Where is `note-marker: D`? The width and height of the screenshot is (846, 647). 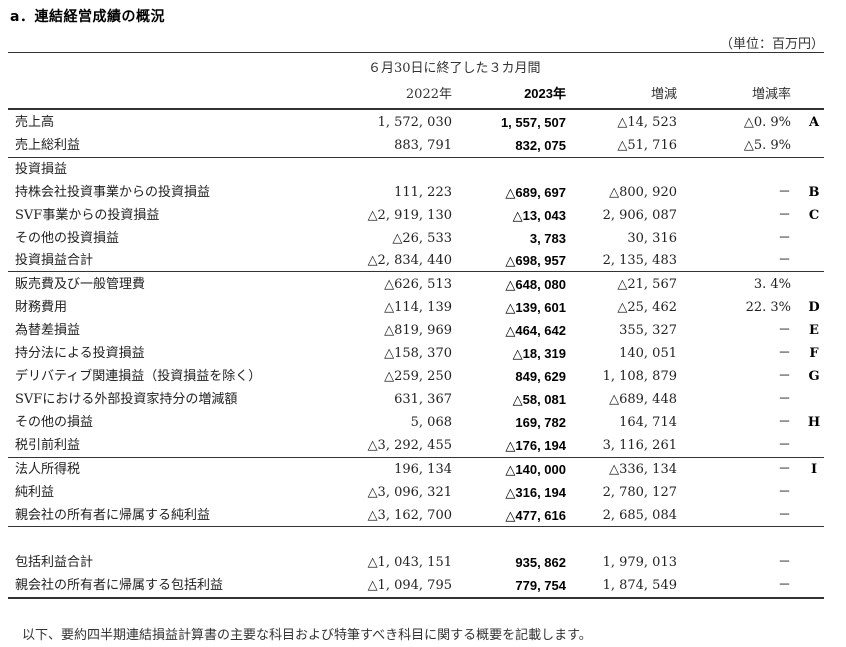
note-marker: D is located at coordinates (814, 307).